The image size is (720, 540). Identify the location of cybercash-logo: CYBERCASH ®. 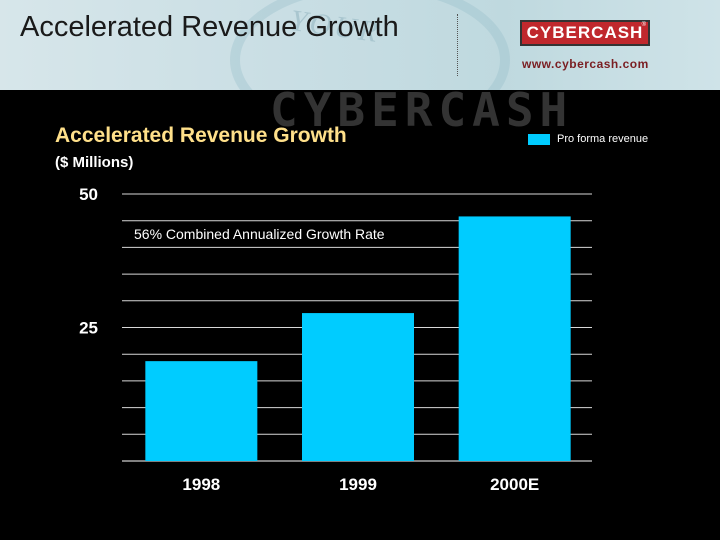
(585, 33).